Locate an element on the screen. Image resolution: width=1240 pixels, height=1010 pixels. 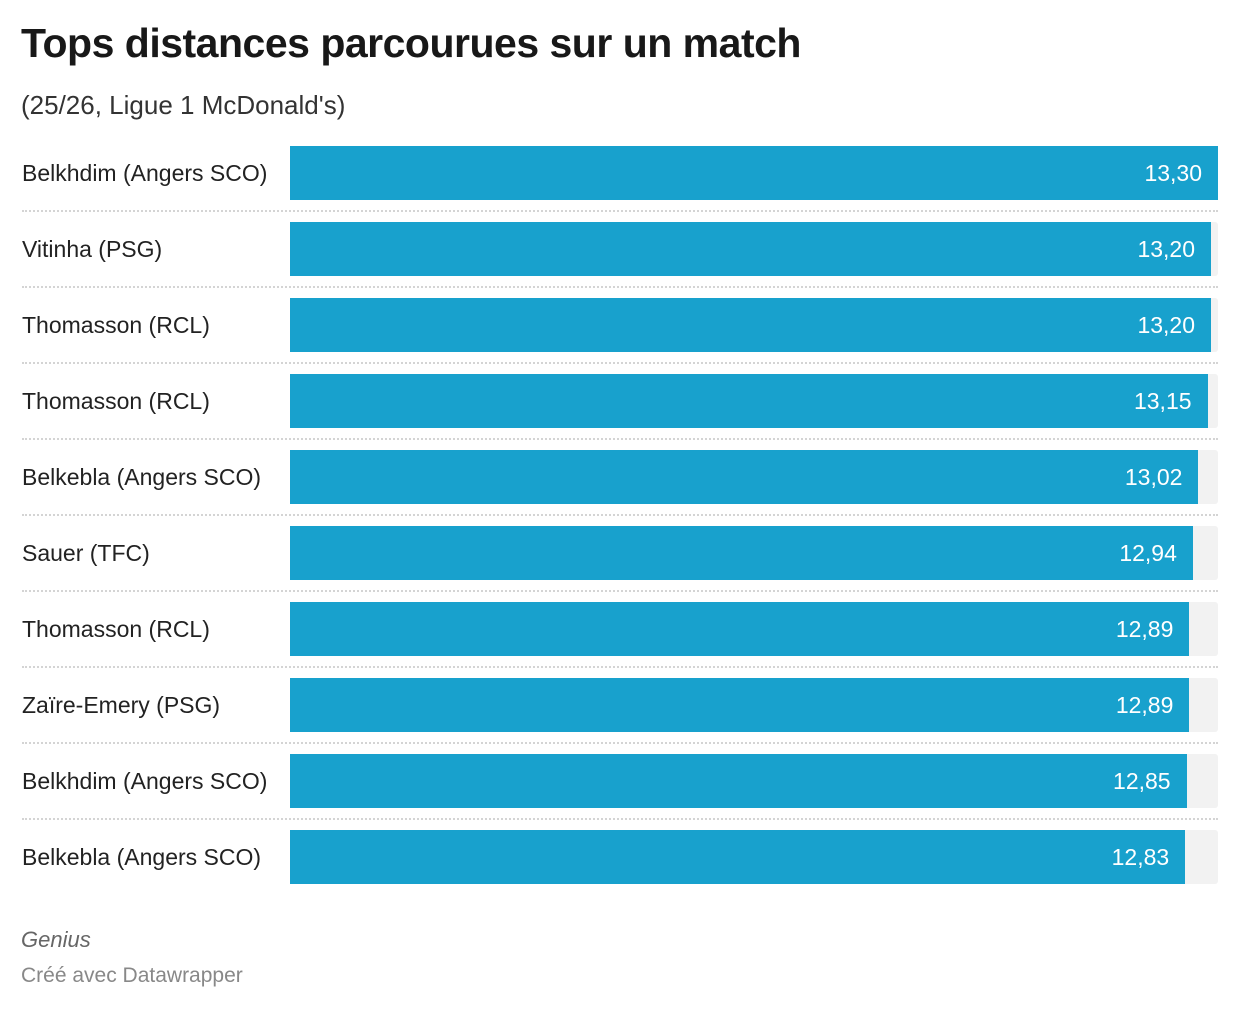
bar-track: 12,85 is located at coordinates (754, 781).